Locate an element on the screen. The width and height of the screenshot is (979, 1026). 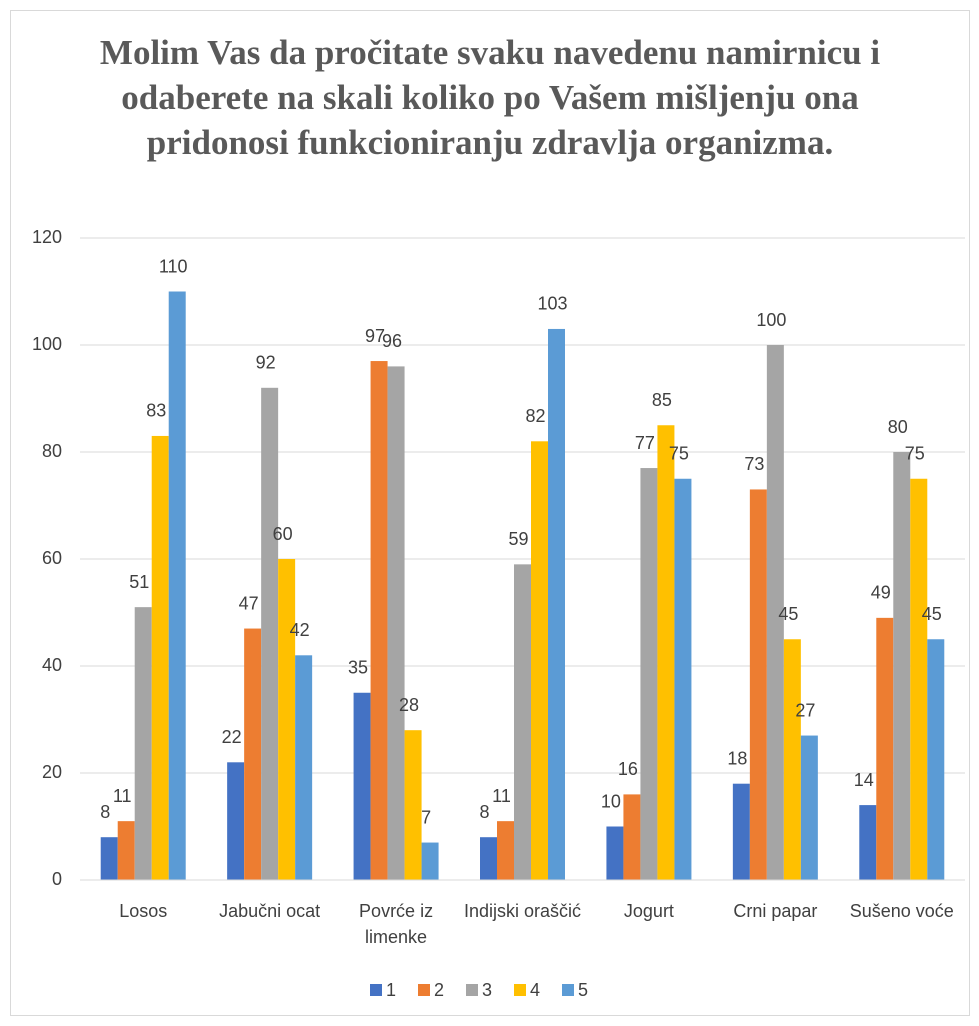
data-label: 103 is located at coordinates (552, 304).